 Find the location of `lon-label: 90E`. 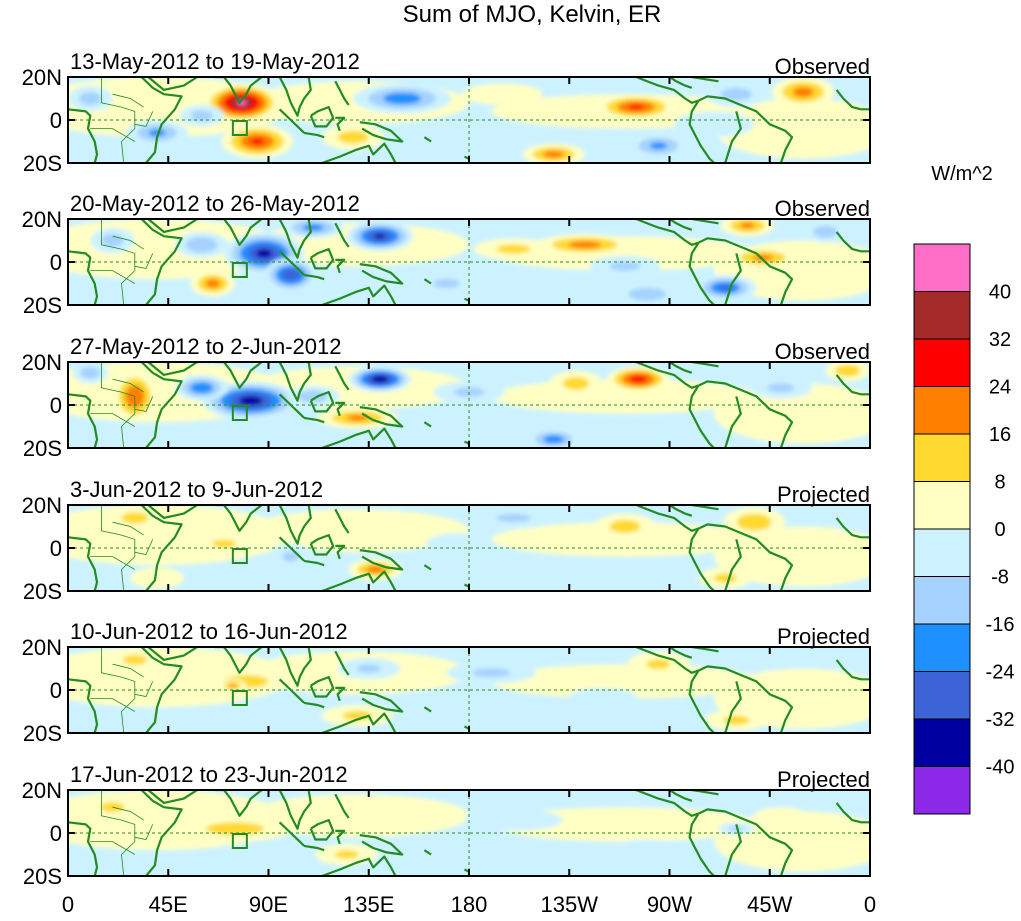

lon-label: 90E is located at coordinates (268, 904).